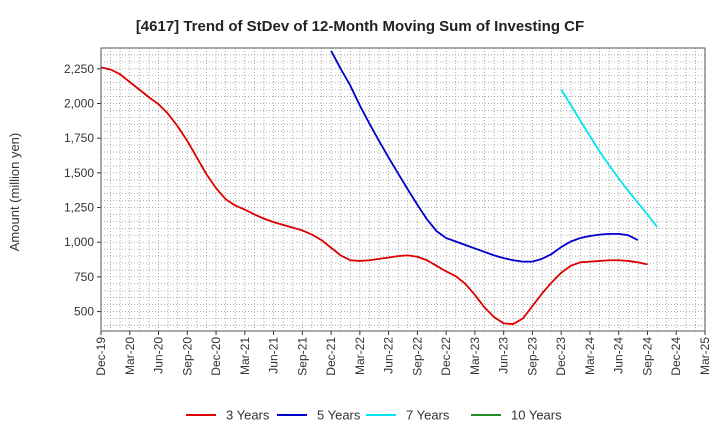 The width and height of the screenshot is (720, 440). What do you see at coordinates (647, 356) in the screenshot?
I see `x-tick-label: Sep-24` at bounding box center [647, 356].